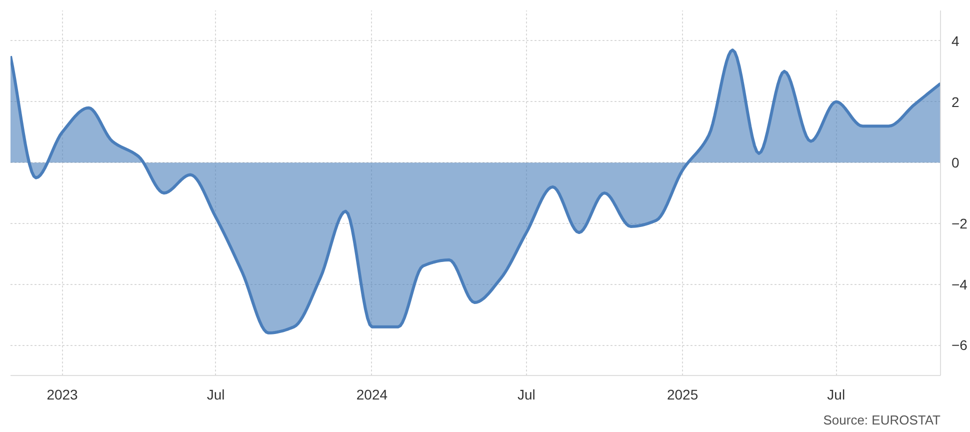 This screenshot has width=970, height=432. I want to click on x-tick-label: 2024, so click(372, 394).